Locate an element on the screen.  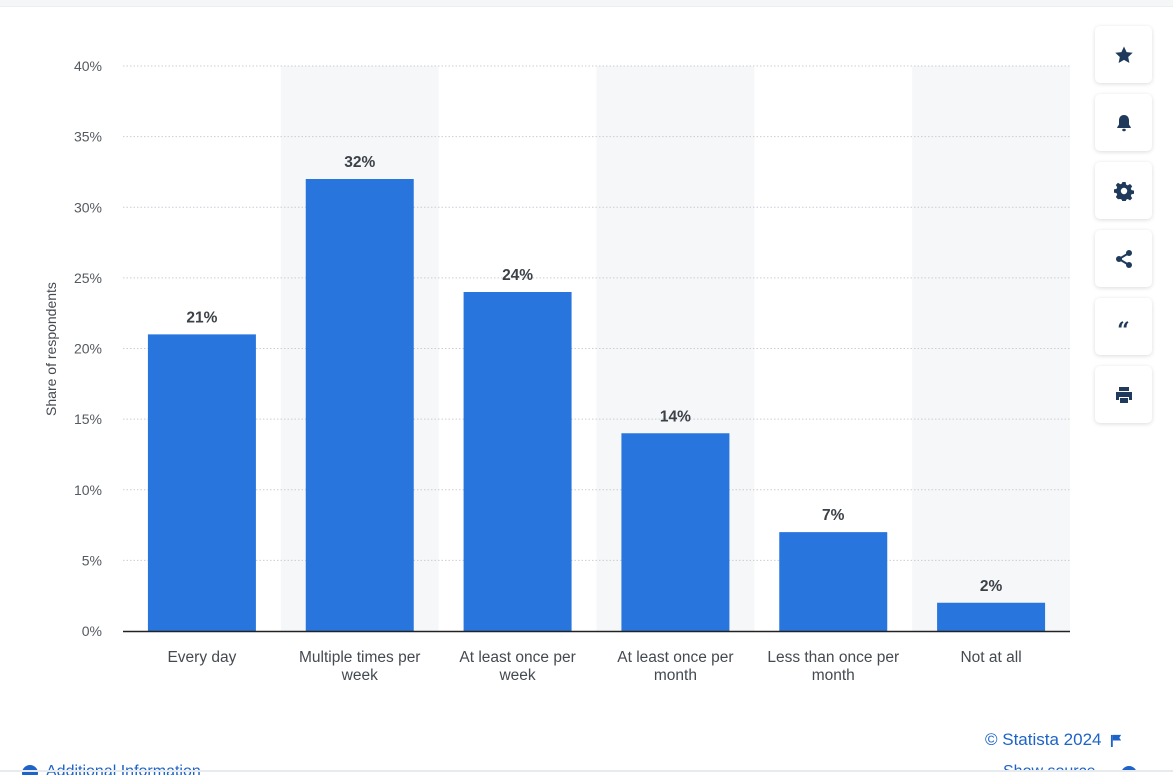
additional-information-link: Additional Information is located at coordinates (111, 769).